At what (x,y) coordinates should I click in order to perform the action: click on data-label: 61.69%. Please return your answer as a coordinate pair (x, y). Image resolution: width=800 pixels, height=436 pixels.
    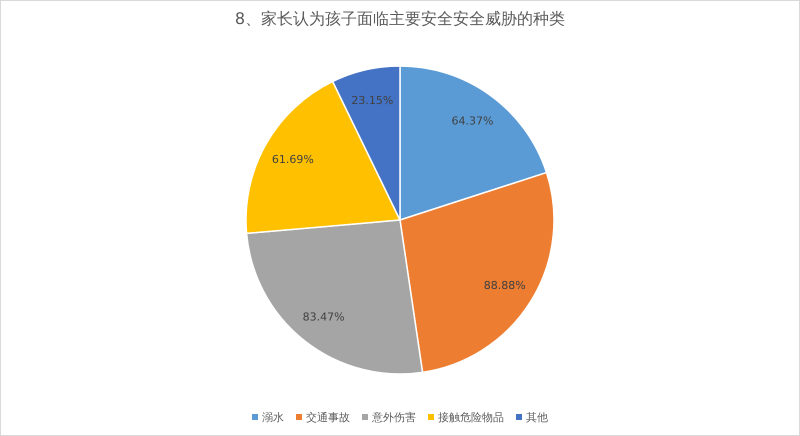
    Looking at the image, I should click on (293, 159).